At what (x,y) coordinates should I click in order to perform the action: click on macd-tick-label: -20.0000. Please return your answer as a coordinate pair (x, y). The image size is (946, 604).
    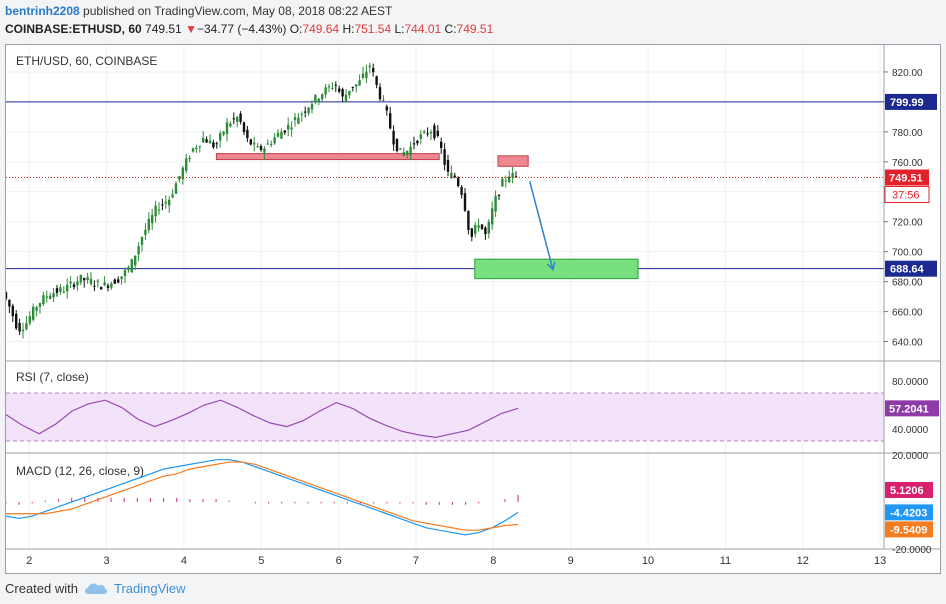
    Looking at the image, I should click on (912, 550).